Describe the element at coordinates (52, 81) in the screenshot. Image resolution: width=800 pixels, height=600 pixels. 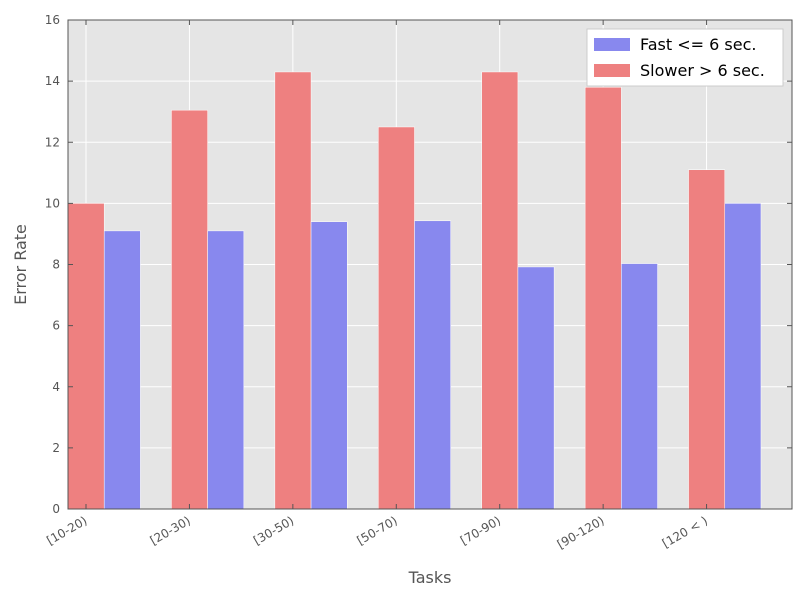
I see `y-tick-label: 14` at that location.